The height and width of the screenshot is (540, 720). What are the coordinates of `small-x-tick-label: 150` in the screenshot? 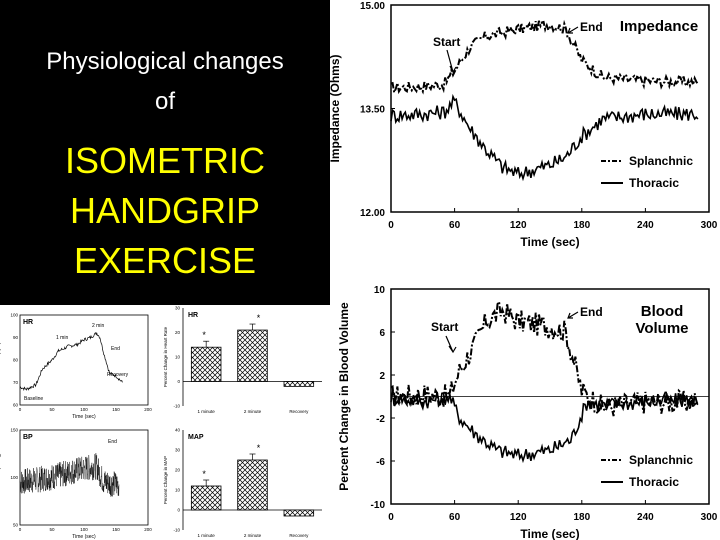 It's located at (116, 409).